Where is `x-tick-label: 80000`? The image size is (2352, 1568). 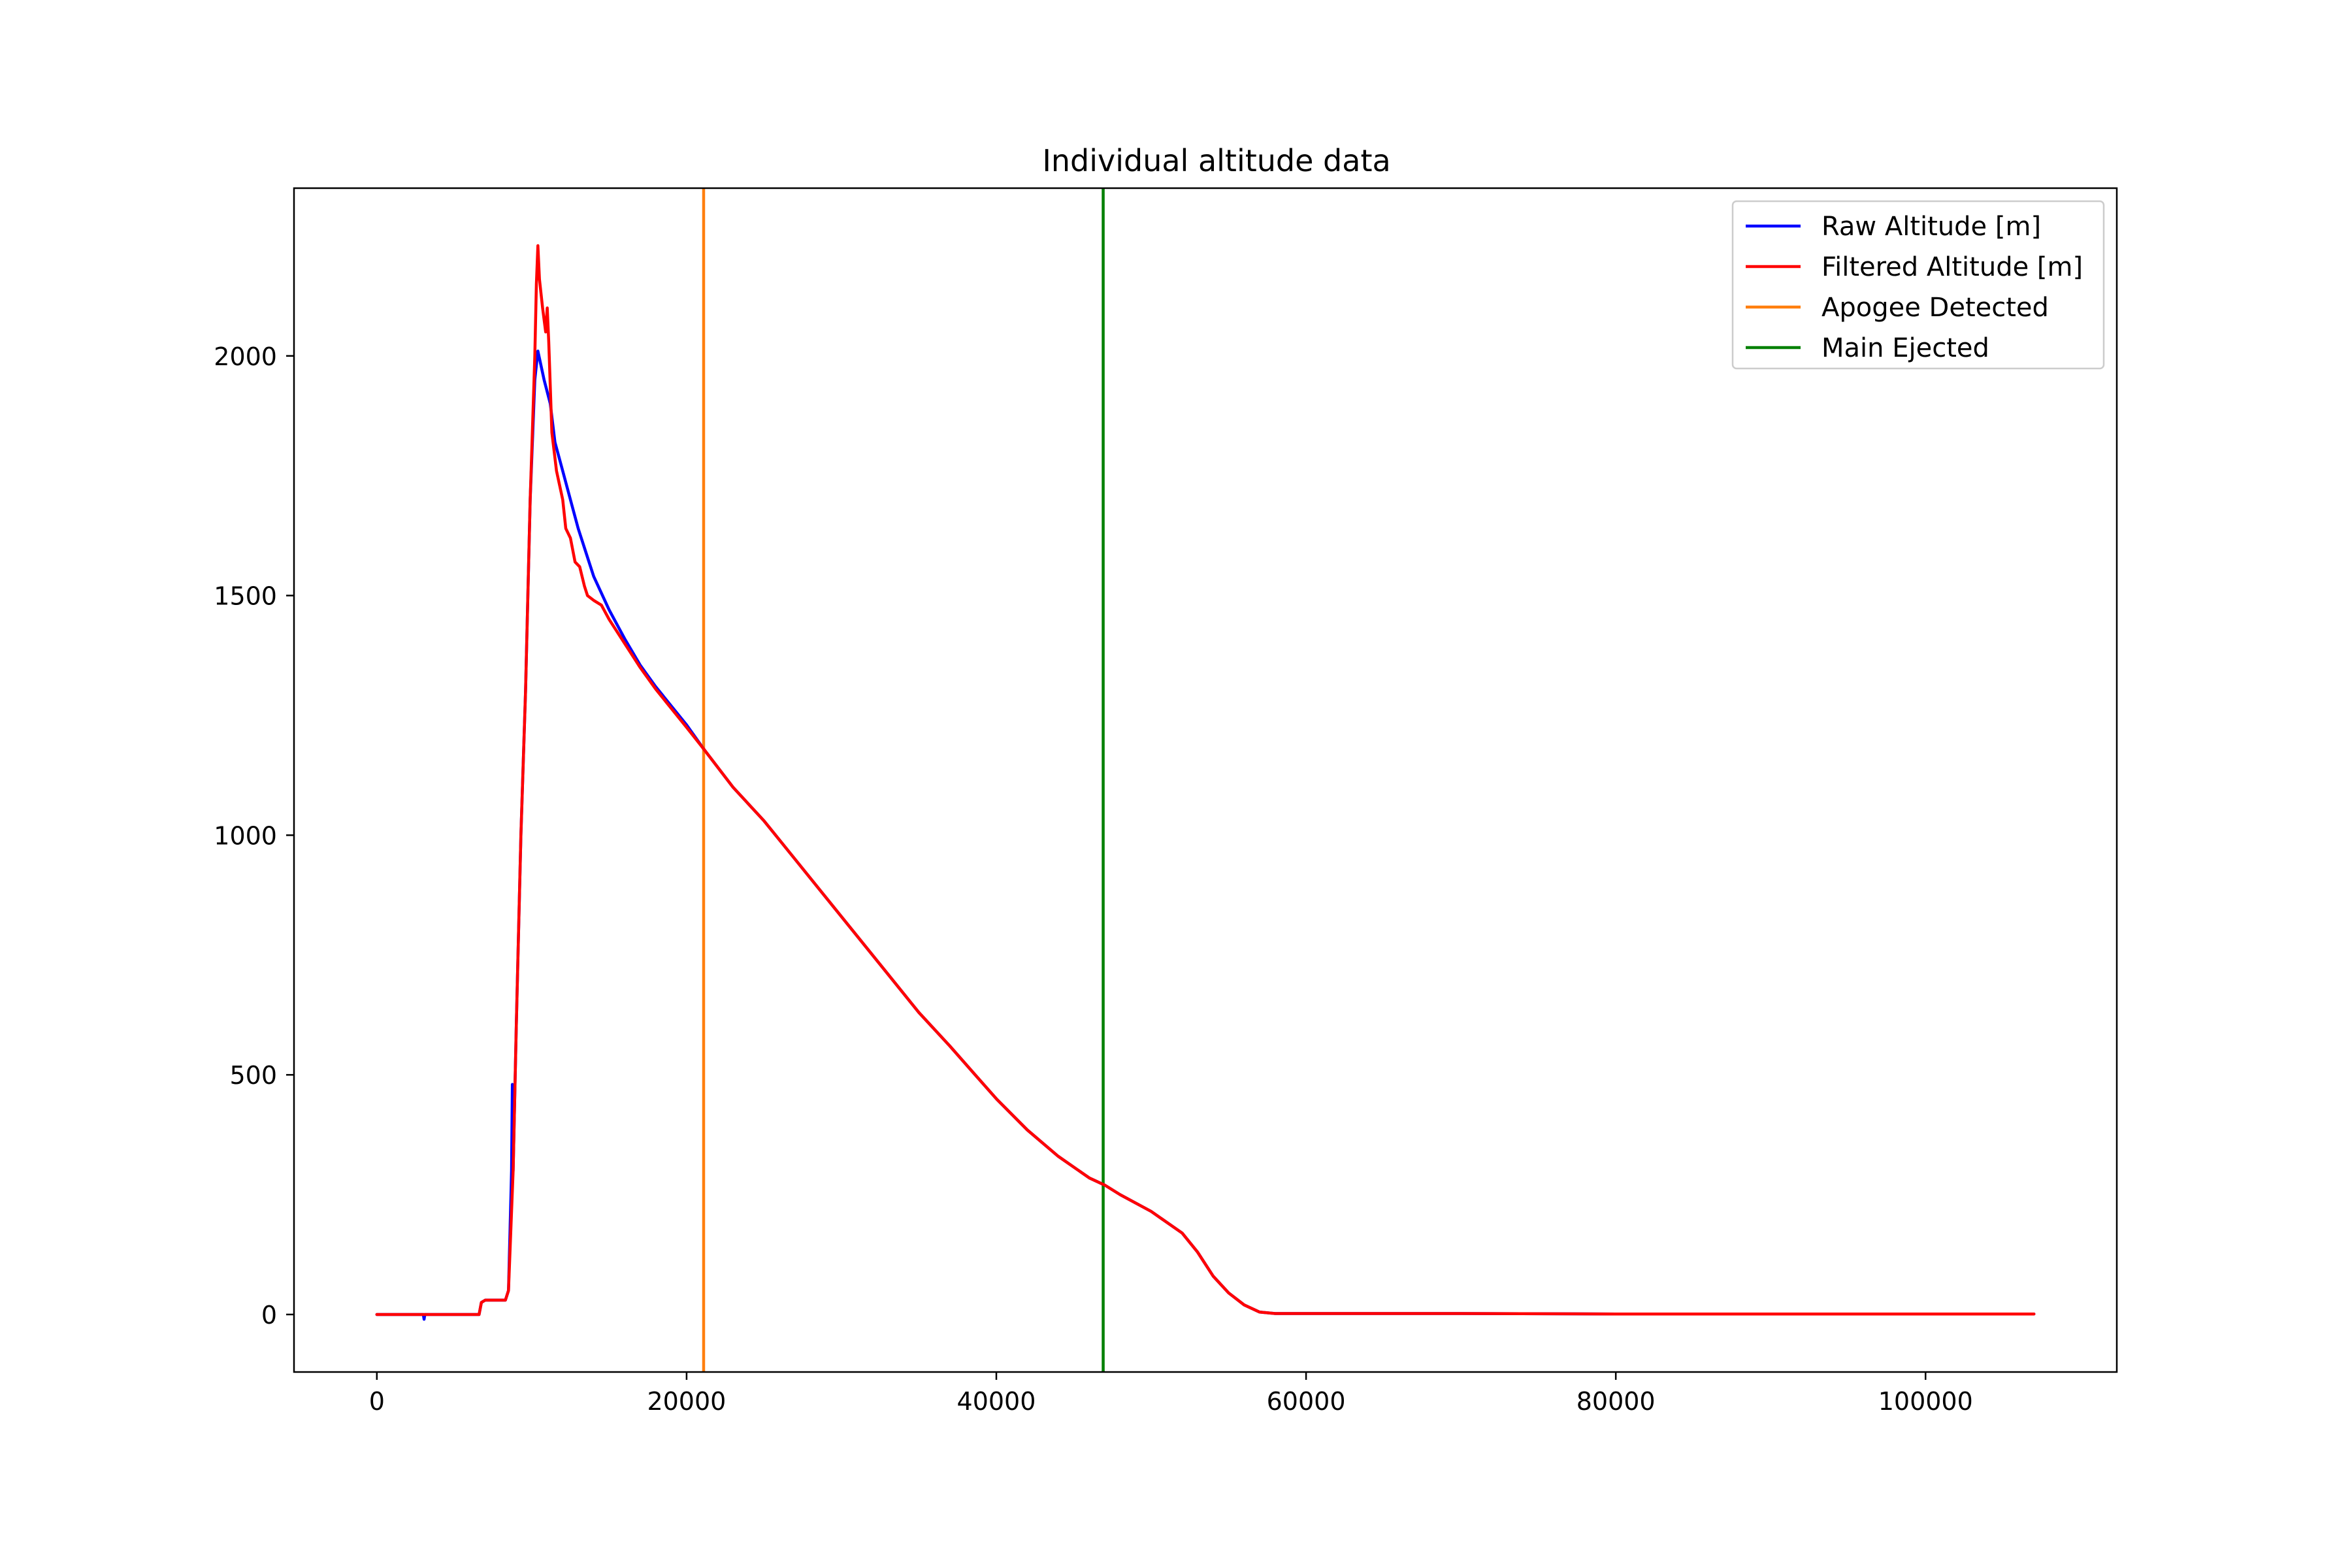 x-tick-label: 80000 is located at coordinates (1616, 1401).